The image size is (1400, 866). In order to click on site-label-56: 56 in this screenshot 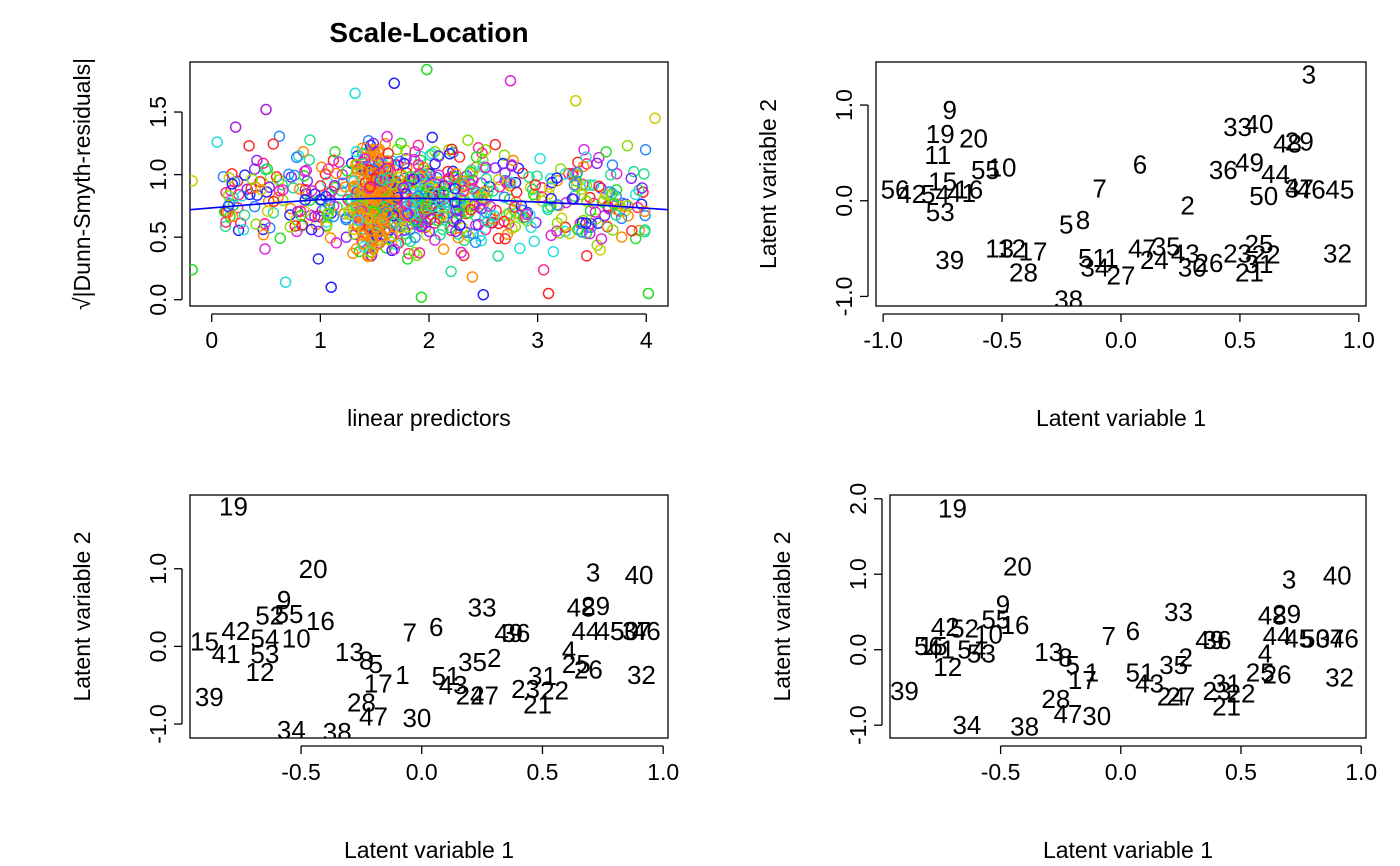, I will do `click(928, 646)`.